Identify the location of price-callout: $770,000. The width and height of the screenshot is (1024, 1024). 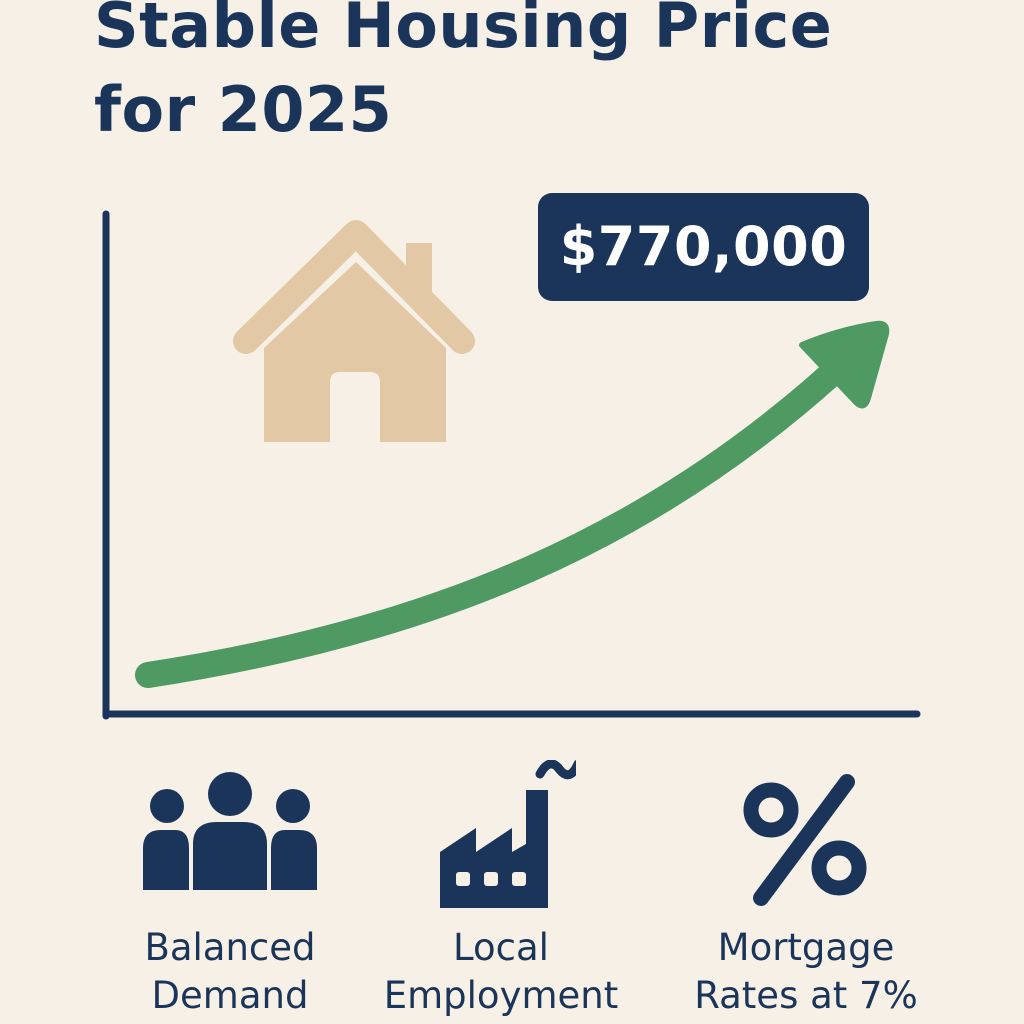
(703, 247).